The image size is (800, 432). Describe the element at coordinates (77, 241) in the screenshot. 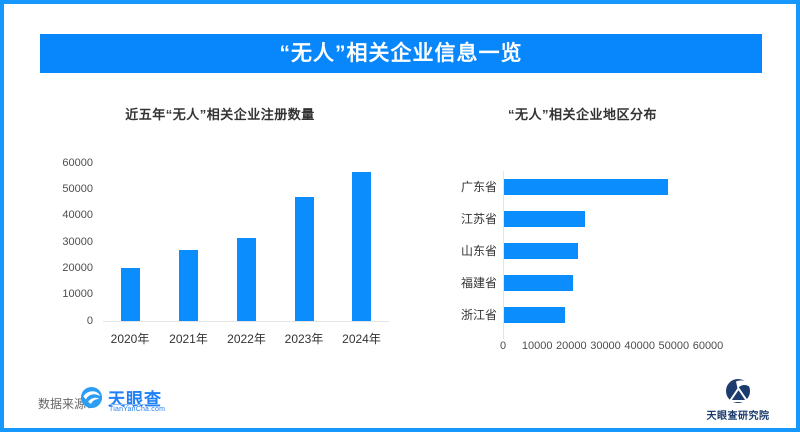

I see `y-axis-tick-label: 30000` at that location.